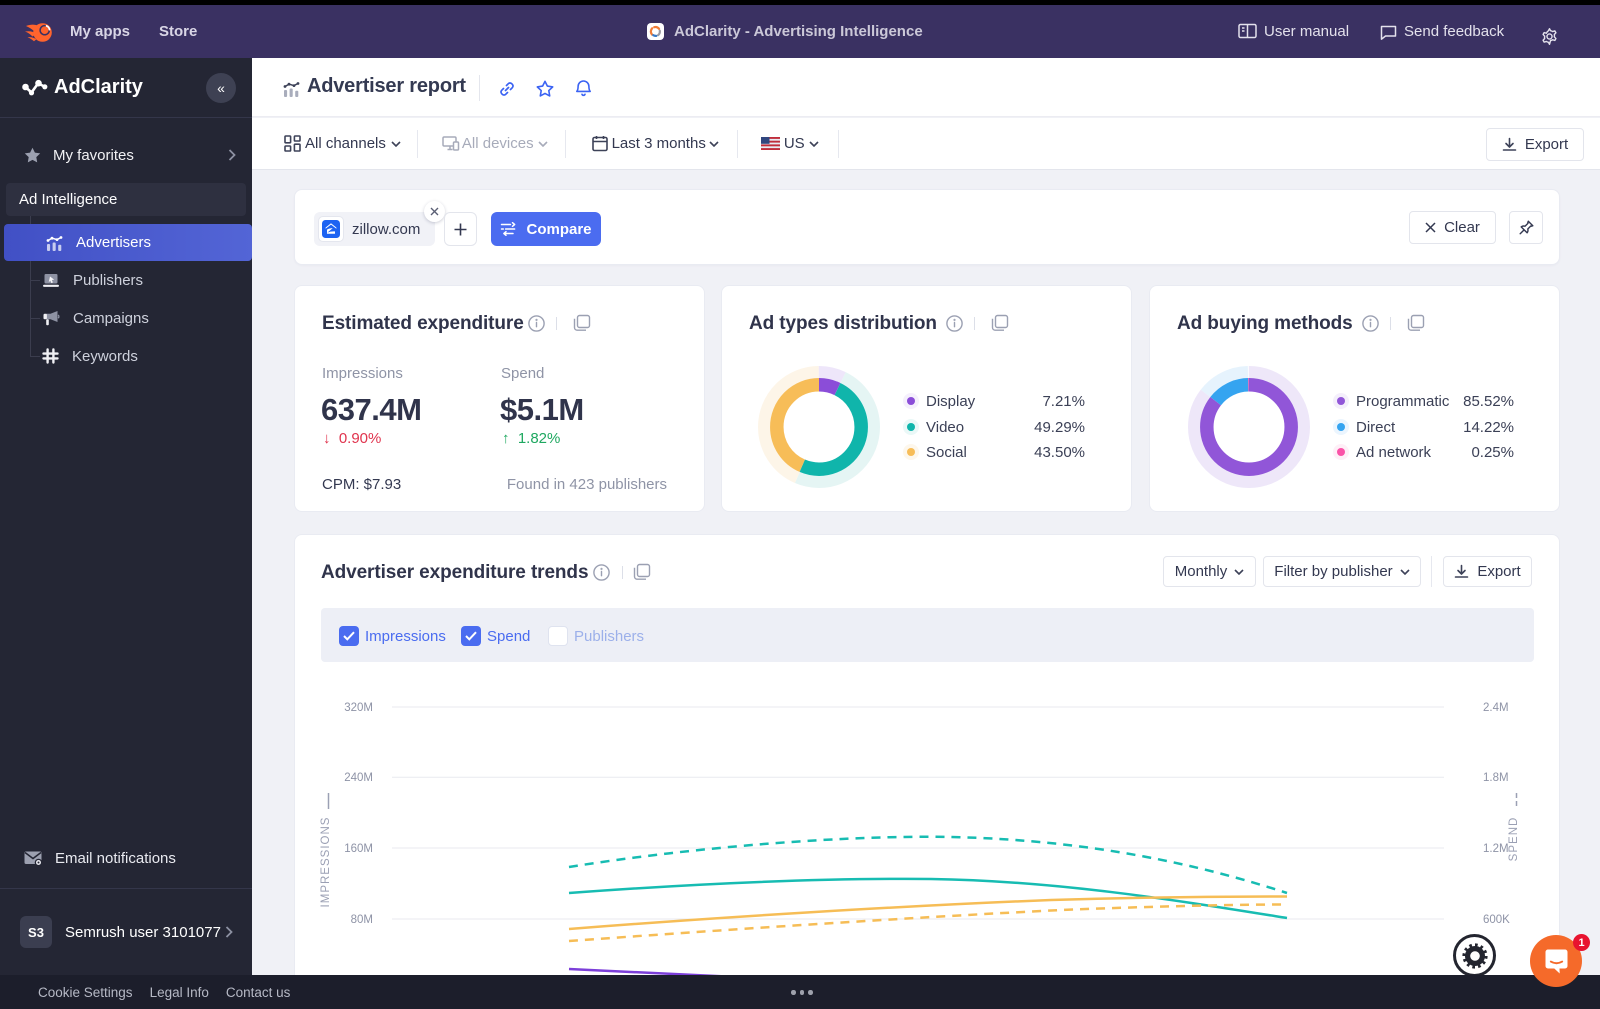 The height and width of the screenshot is (1009, 1600). Describe the element at coordinates (1496, 708) in the screenshot. I see `svg-text: 2.4M` at that location.